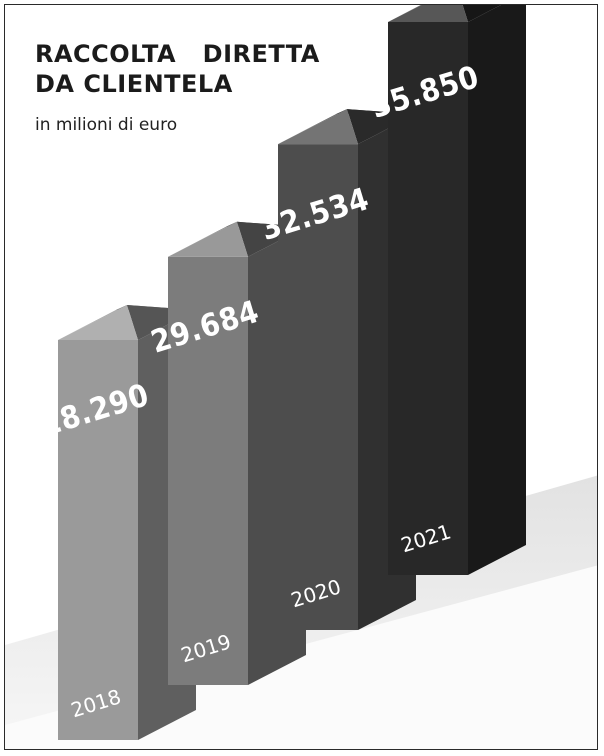  I want to click on bar-2018, so click(98, 540).